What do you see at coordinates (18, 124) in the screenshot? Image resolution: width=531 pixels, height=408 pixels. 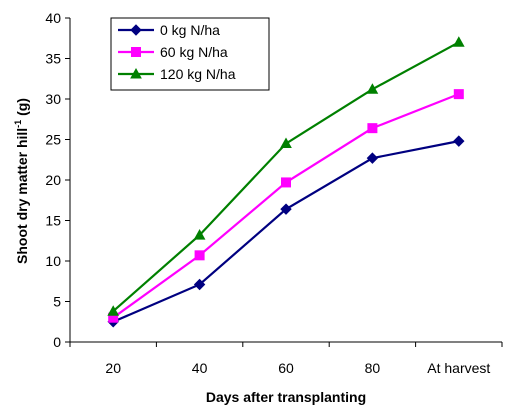 I see `y-axis-title-superscript: -1` at bounding box center [18, 124].